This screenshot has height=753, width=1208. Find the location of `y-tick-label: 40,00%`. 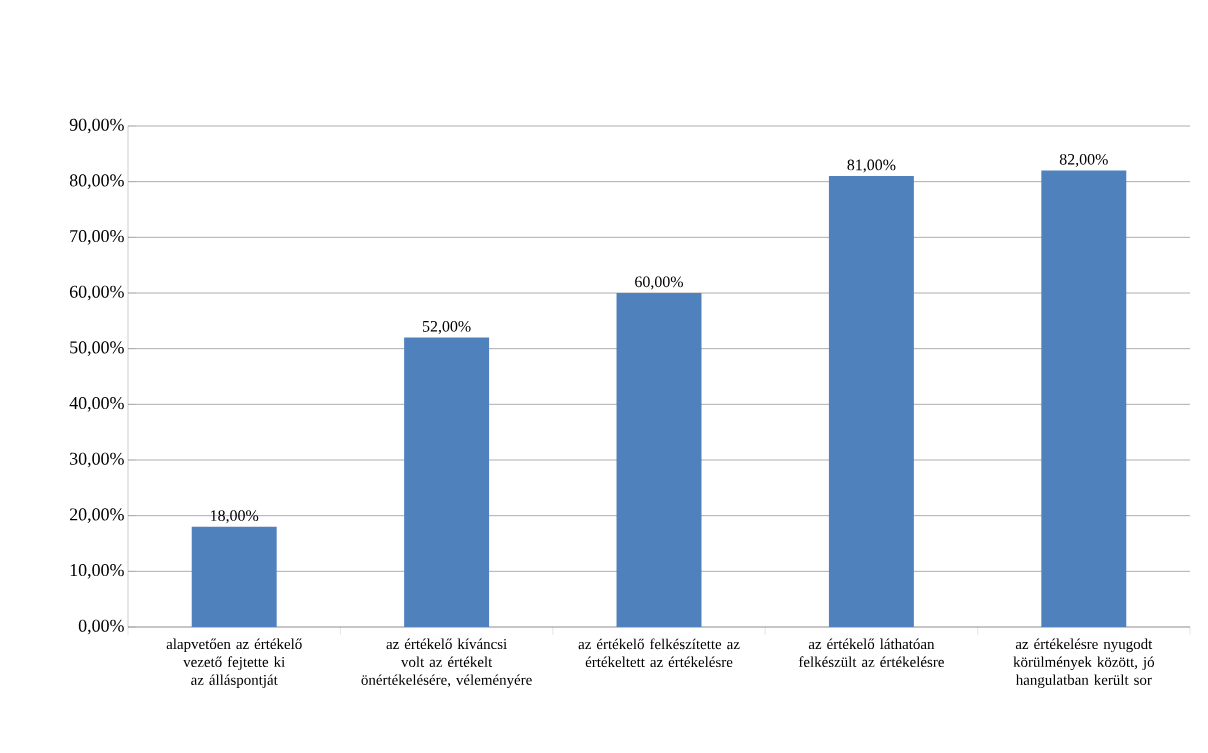

y-tick-label: 40,00% is located at coordinates (96, 404).